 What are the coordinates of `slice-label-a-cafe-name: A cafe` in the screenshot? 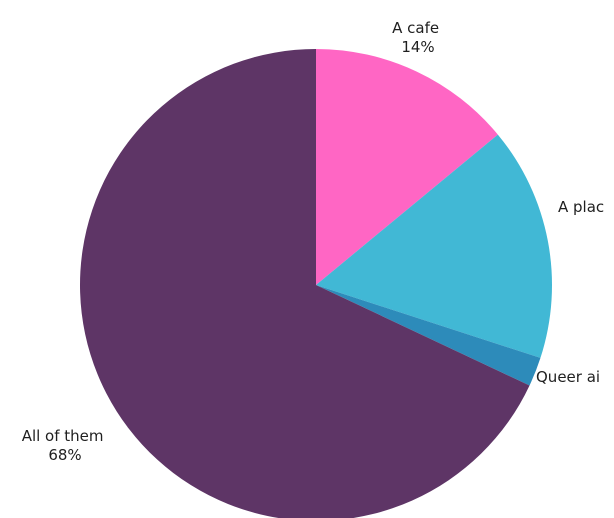 It's located at (415, 28).